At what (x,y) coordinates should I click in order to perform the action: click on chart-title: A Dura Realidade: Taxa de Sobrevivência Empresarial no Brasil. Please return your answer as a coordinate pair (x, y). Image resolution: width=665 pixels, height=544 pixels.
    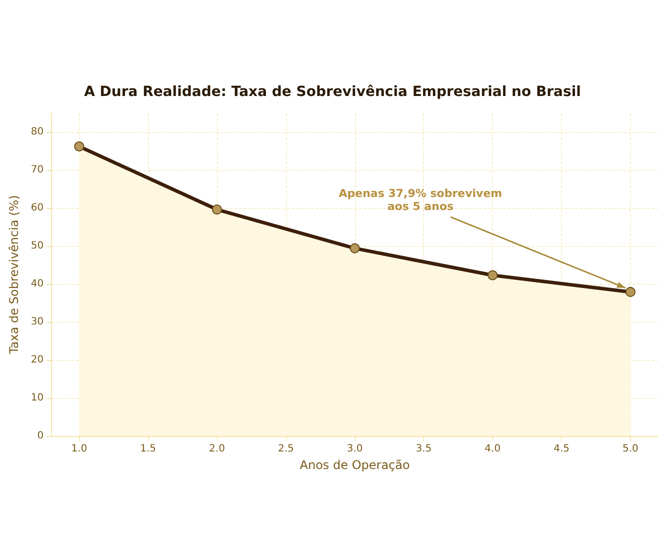
    Looking at the image, I should click on (332, 92).